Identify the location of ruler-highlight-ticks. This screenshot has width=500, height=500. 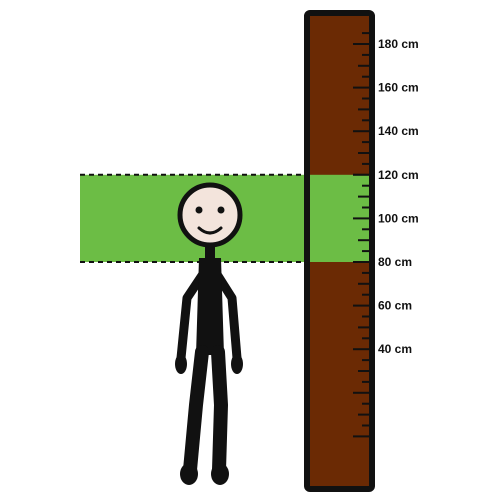
(361, 218).